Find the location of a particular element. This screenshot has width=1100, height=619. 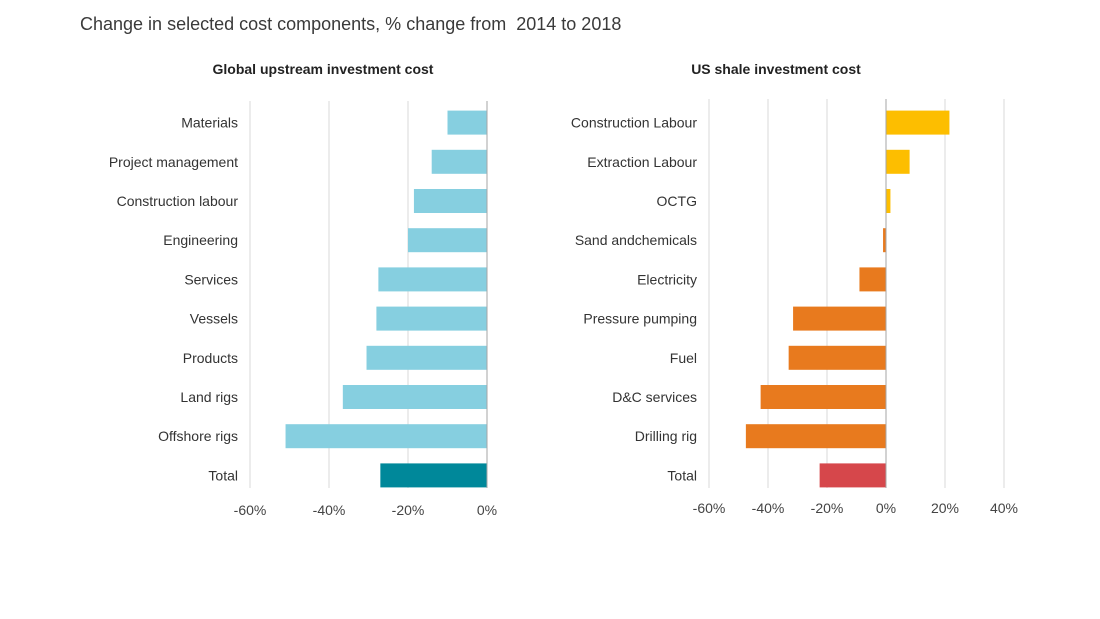

category-label: OCTG is located at coordinates (677, 201).